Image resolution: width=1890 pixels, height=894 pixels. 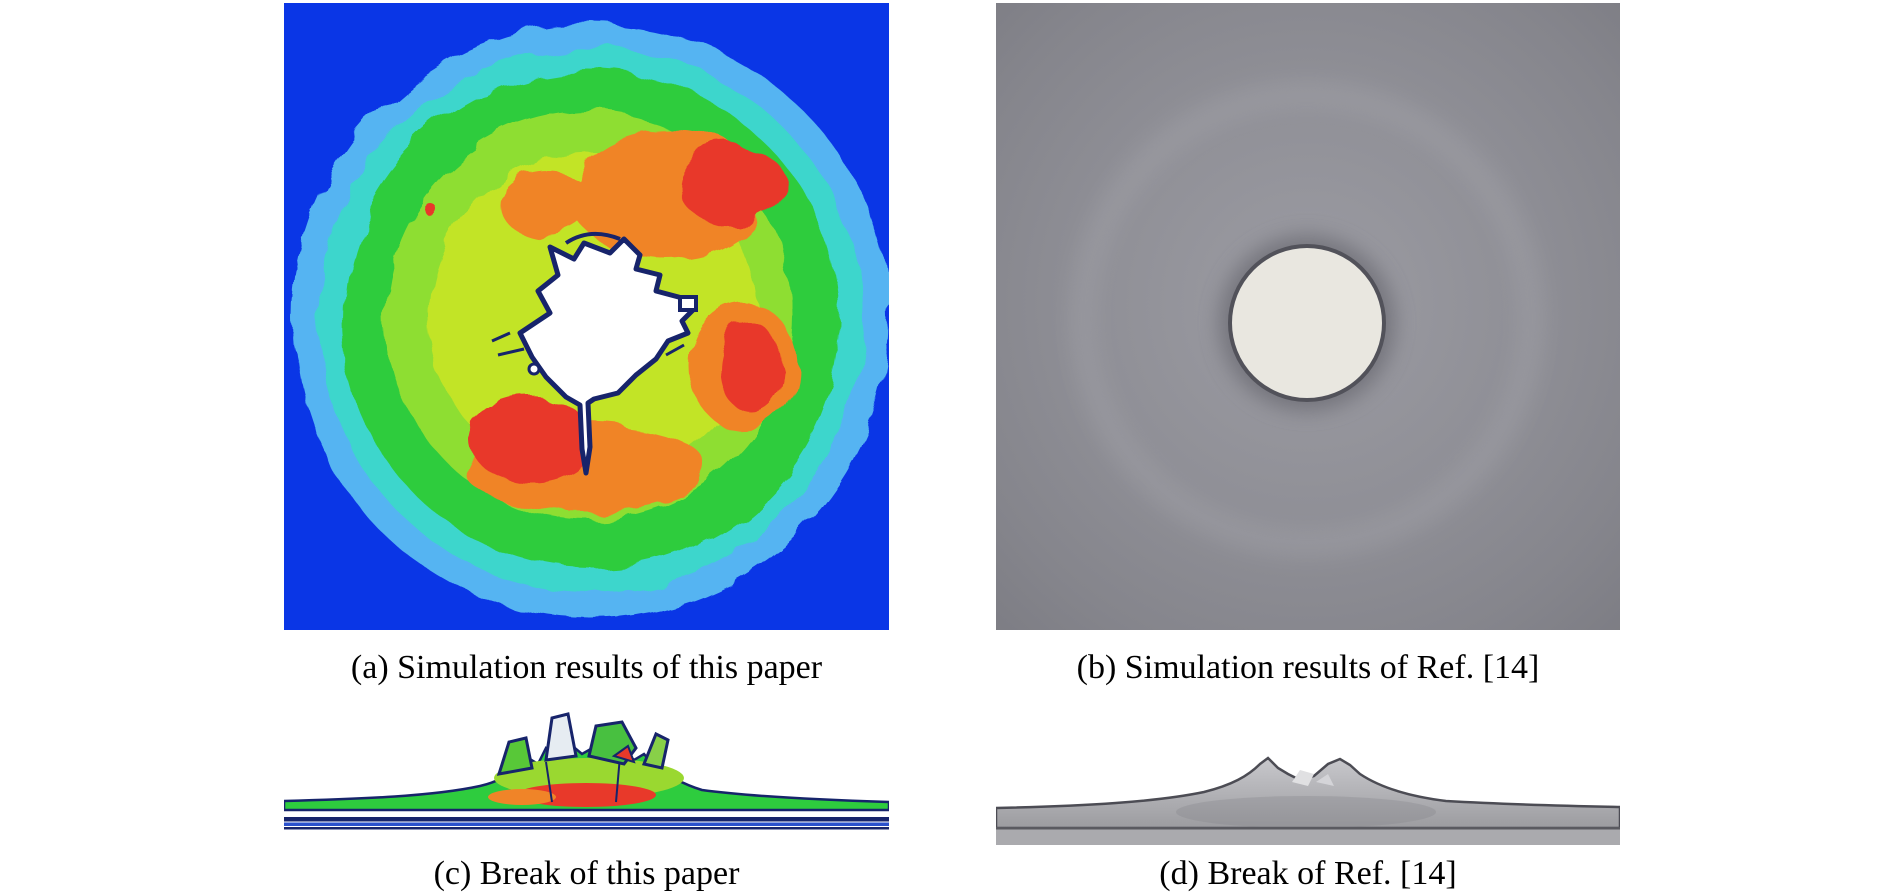 What do you see at coordinates (586, 771) in the screenshot?
I see `panel-c-break-section` at bounding box center [586, 771].